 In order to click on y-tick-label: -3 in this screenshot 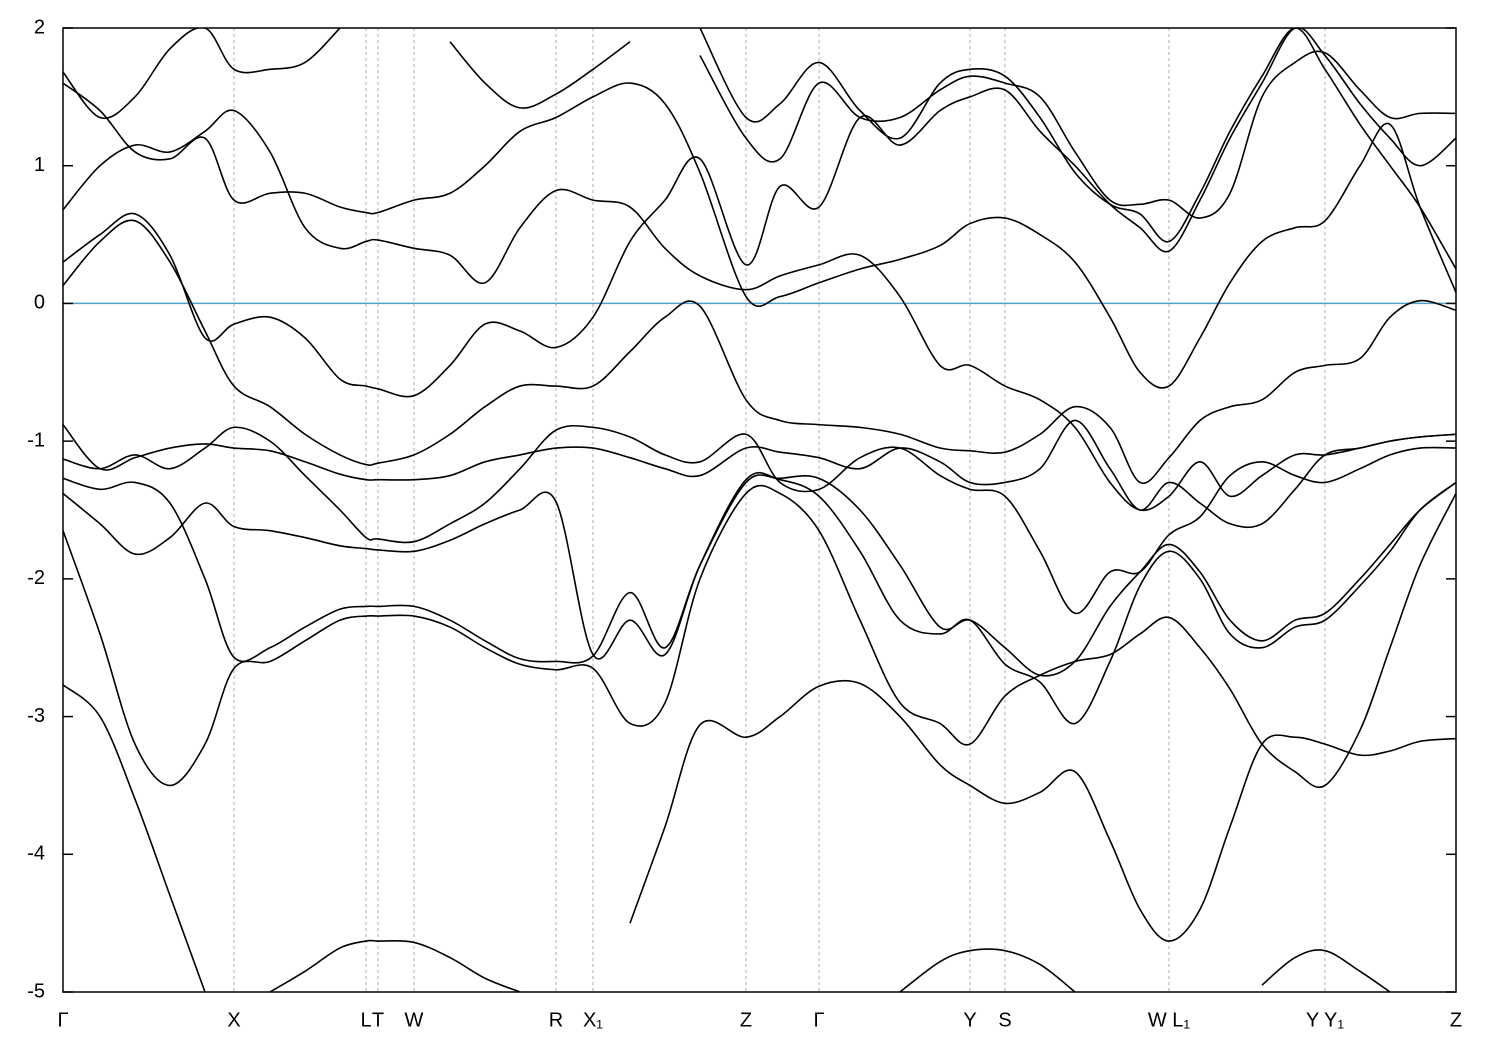, I will do `click(36, 716)`.